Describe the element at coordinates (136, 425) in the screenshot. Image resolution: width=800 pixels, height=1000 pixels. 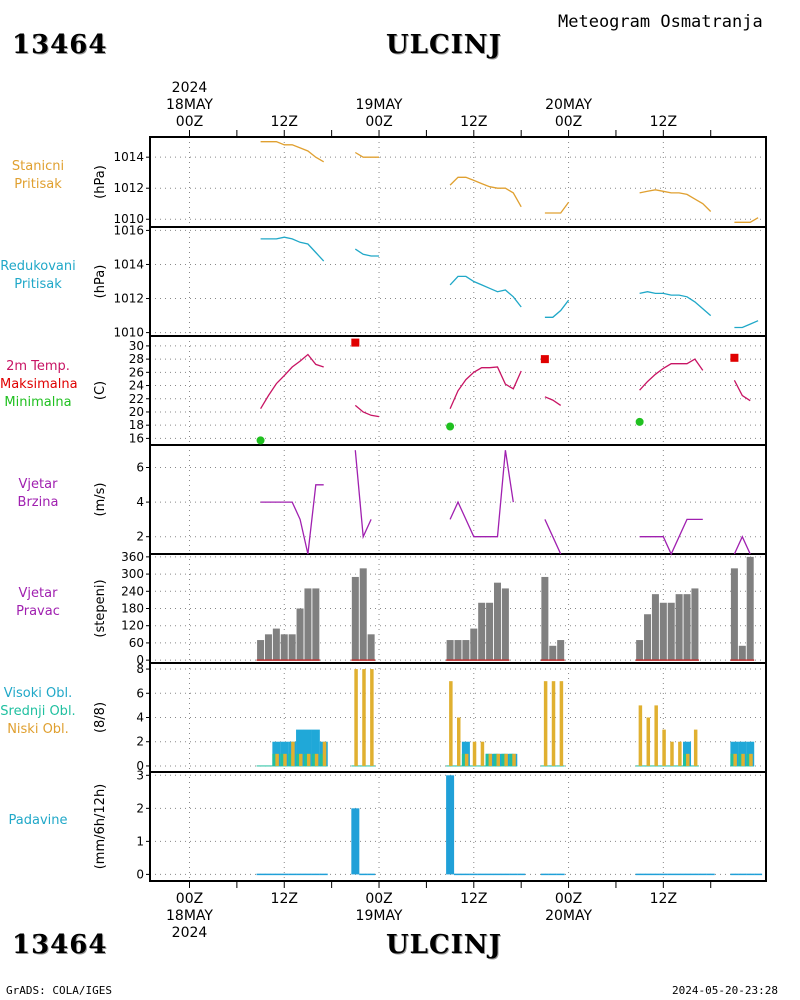
I see `y-tick-label: 18` at that location.